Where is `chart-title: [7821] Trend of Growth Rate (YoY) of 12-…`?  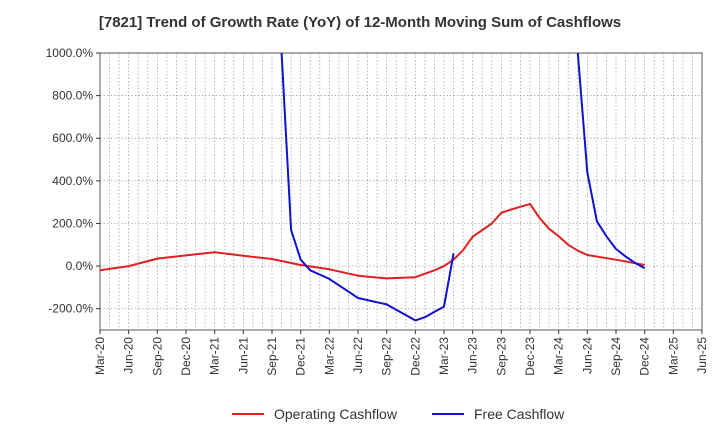 chart-title: [7821] Trend of Growth Rate (YoY) of 12-… is located at coordinates (360, 22).